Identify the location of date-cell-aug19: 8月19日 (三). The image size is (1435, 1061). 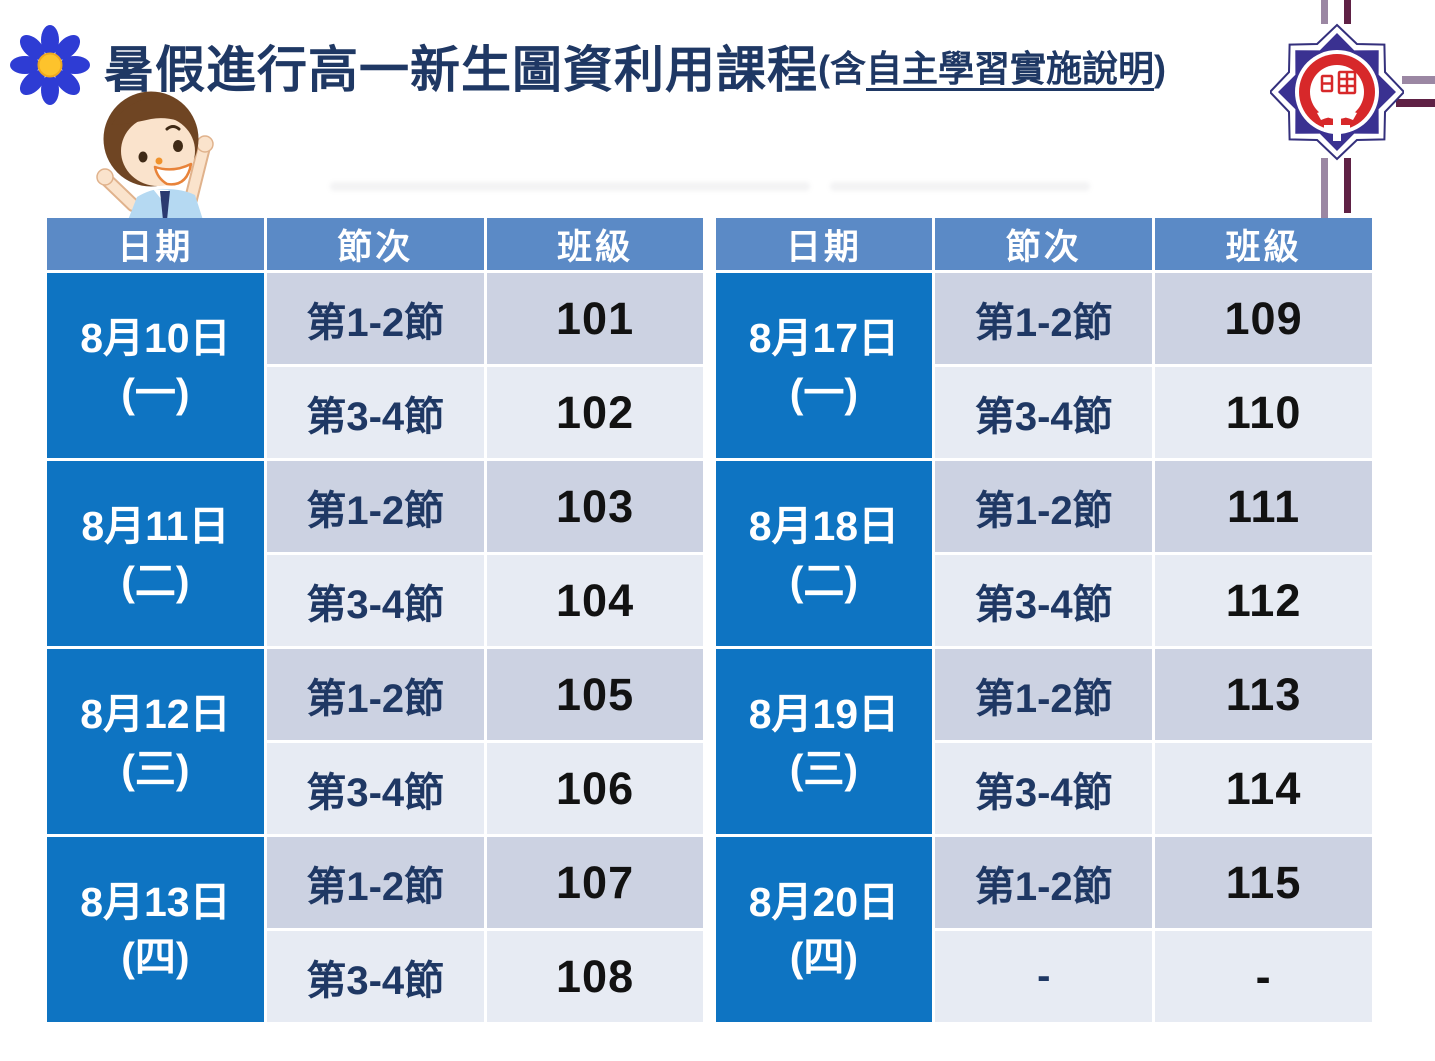
(824, 741).